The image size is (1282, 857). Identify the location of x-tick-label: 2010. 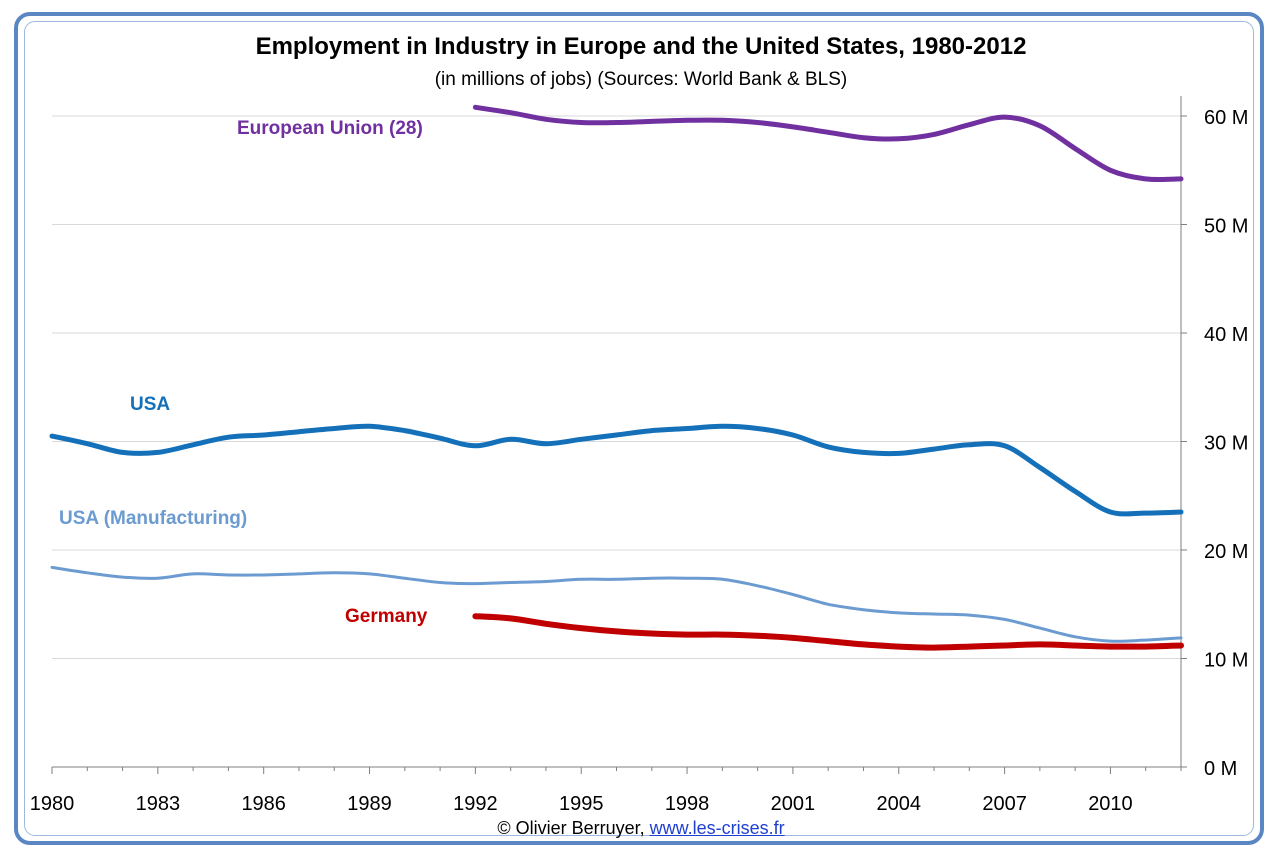
(1110, 804).